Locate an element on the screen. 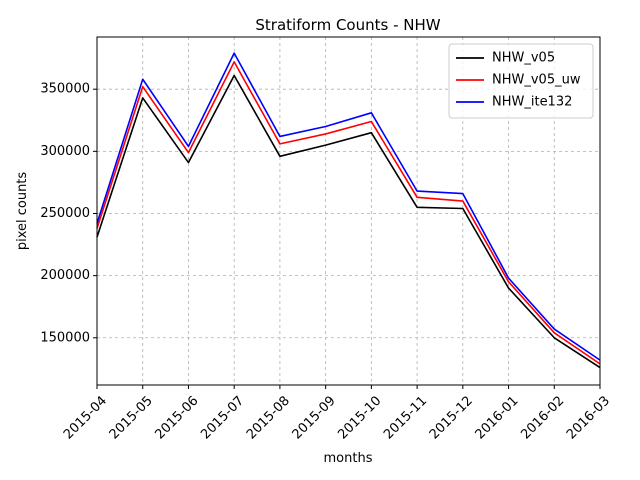  legend-label: NHW_v05 is located at coordinates (523, 58).